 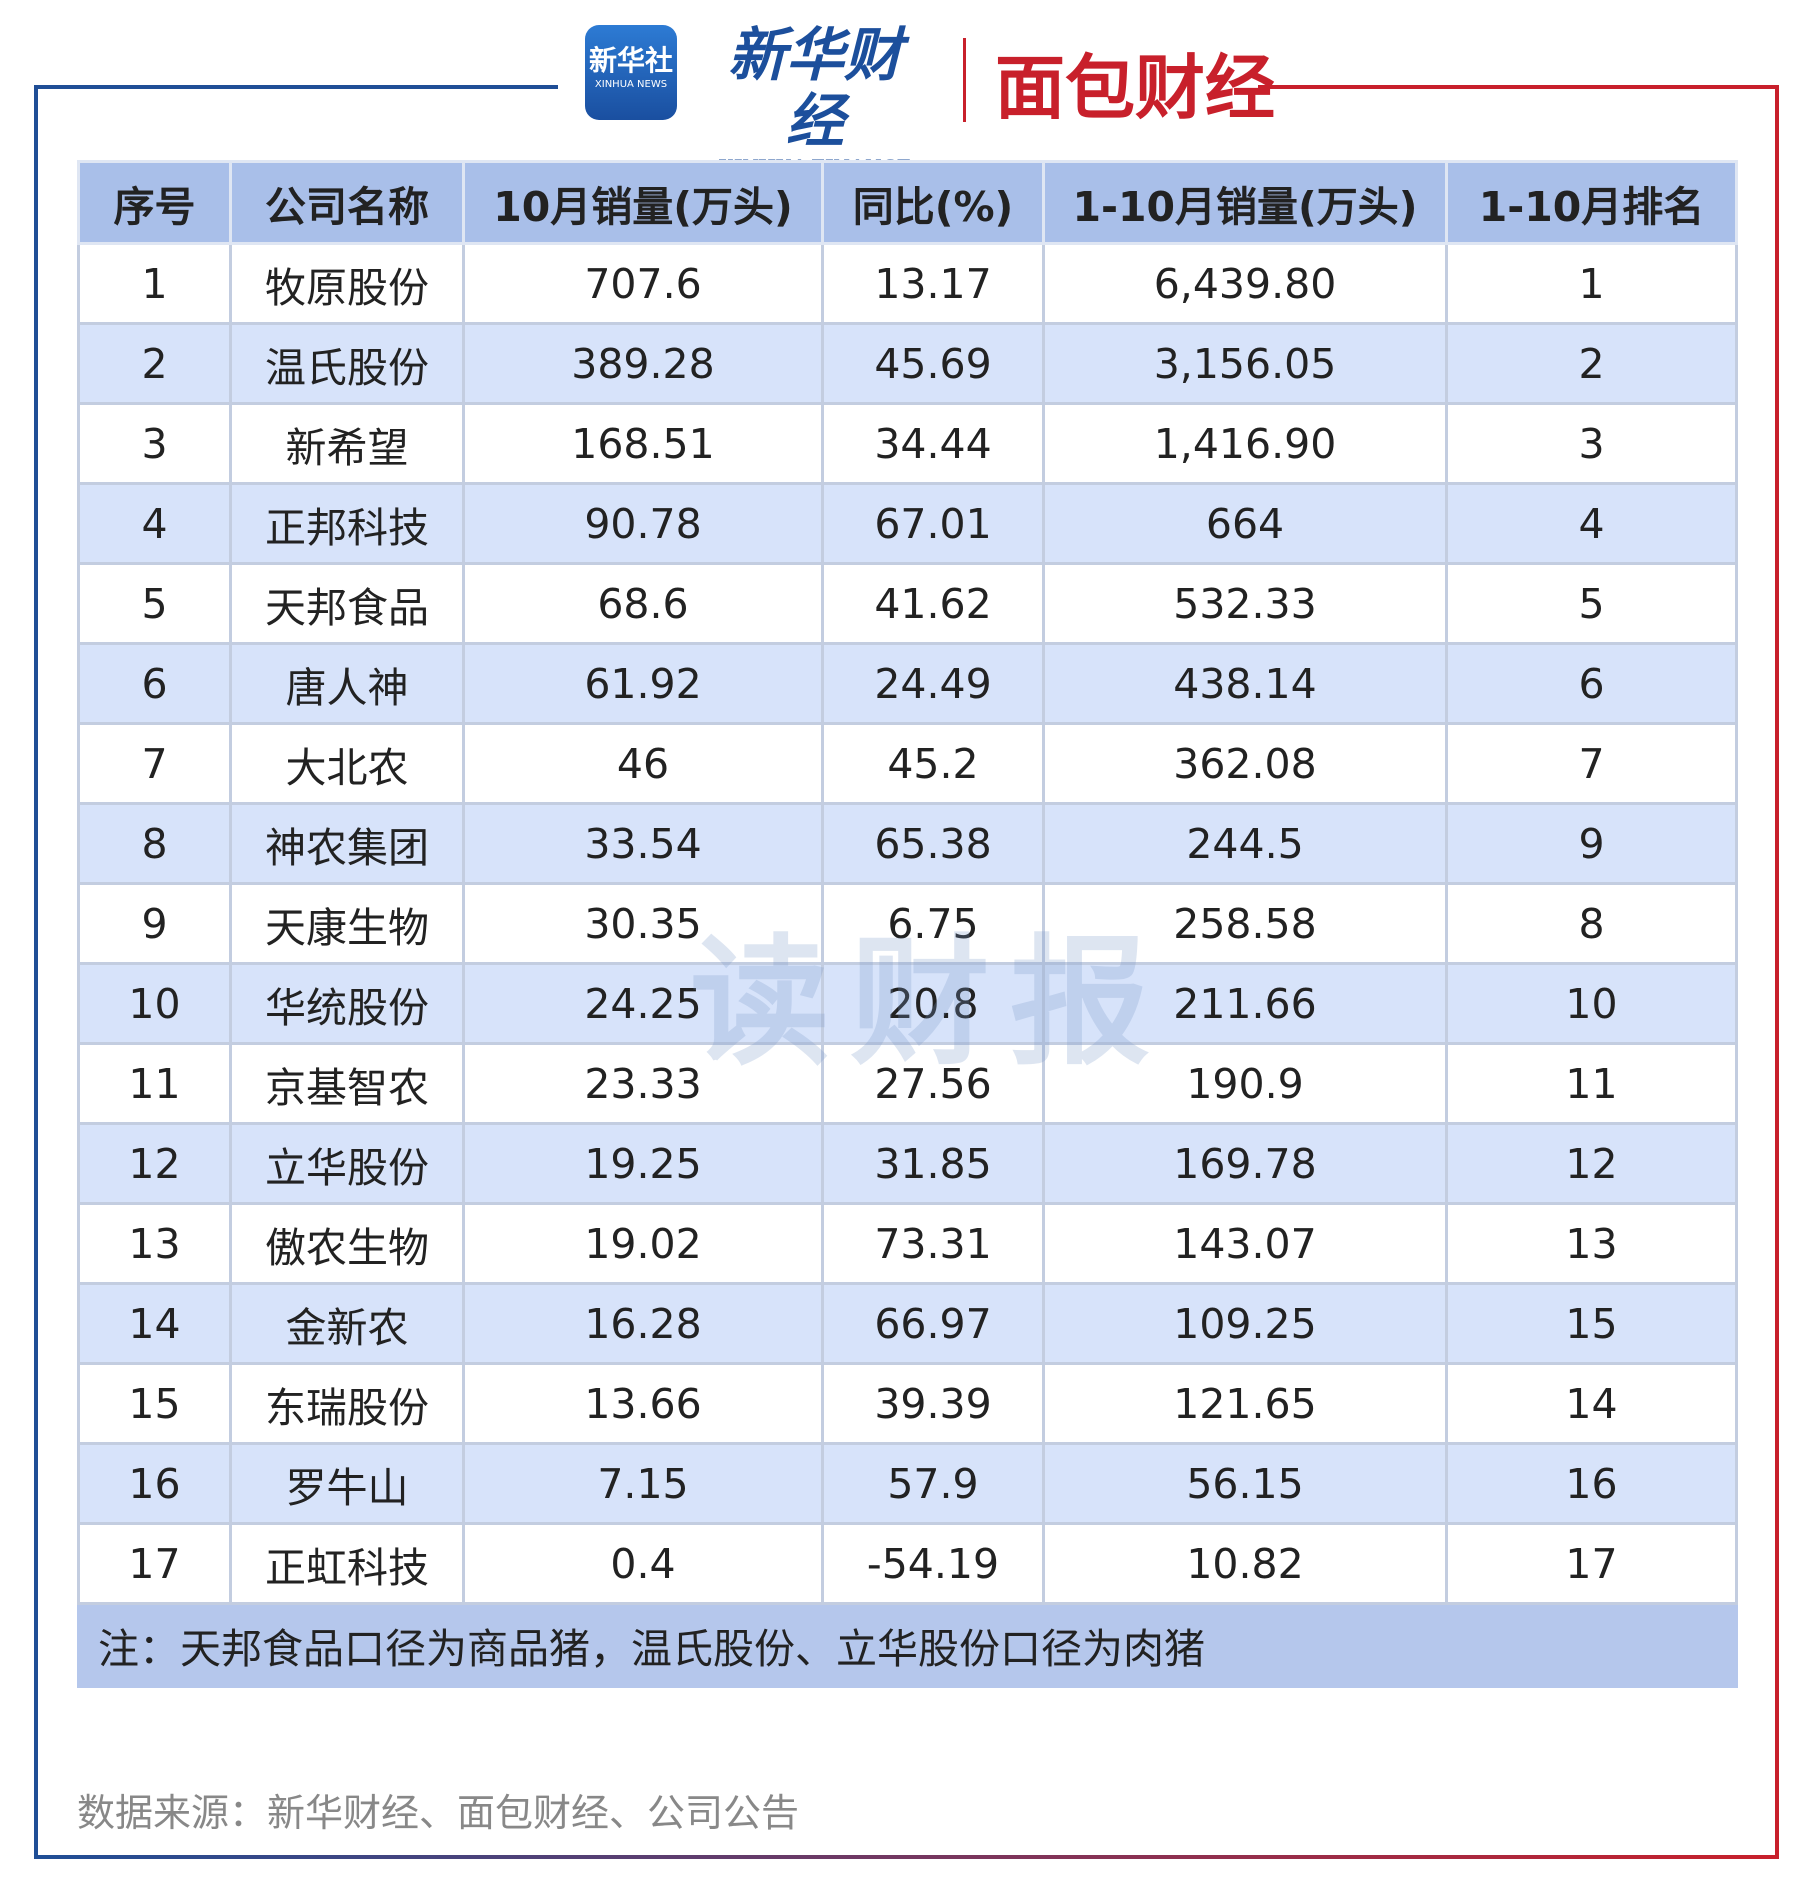 I want to click on table-cell: 20.8, so click(x=933, y=1003).